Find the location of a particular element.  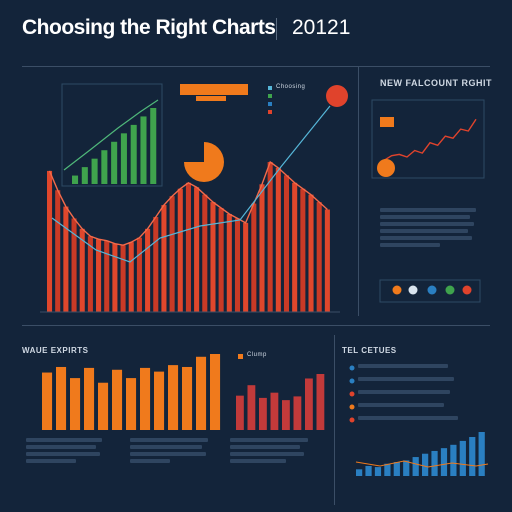

top-right-legend-box is located at coordinates (387, 122).